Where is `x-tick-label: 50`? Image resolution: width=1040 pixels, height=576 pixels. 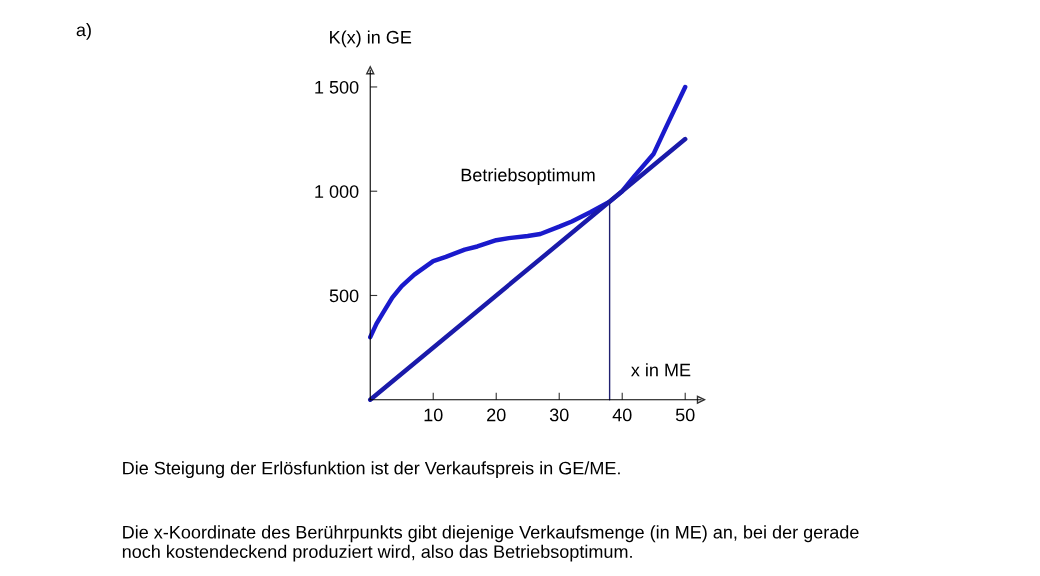 x-tick-label: 50 is located at coordinates (685, 415).